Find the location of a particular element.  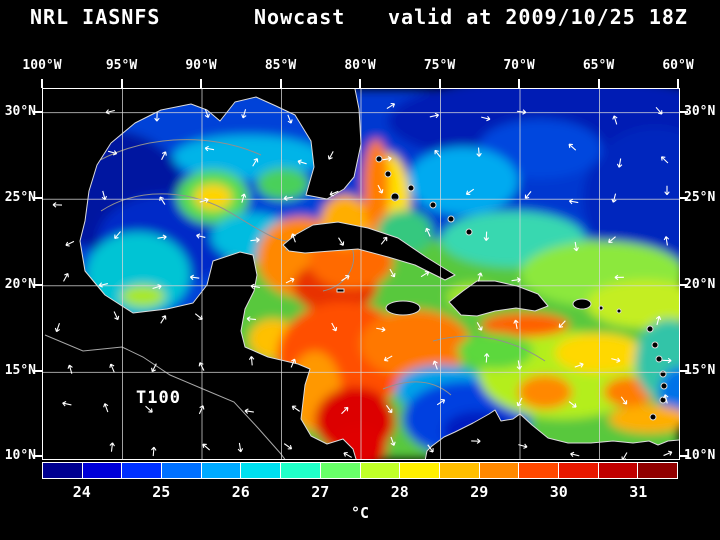

lat-tick-label-left: 20°N is located at coordinates (20, 284).